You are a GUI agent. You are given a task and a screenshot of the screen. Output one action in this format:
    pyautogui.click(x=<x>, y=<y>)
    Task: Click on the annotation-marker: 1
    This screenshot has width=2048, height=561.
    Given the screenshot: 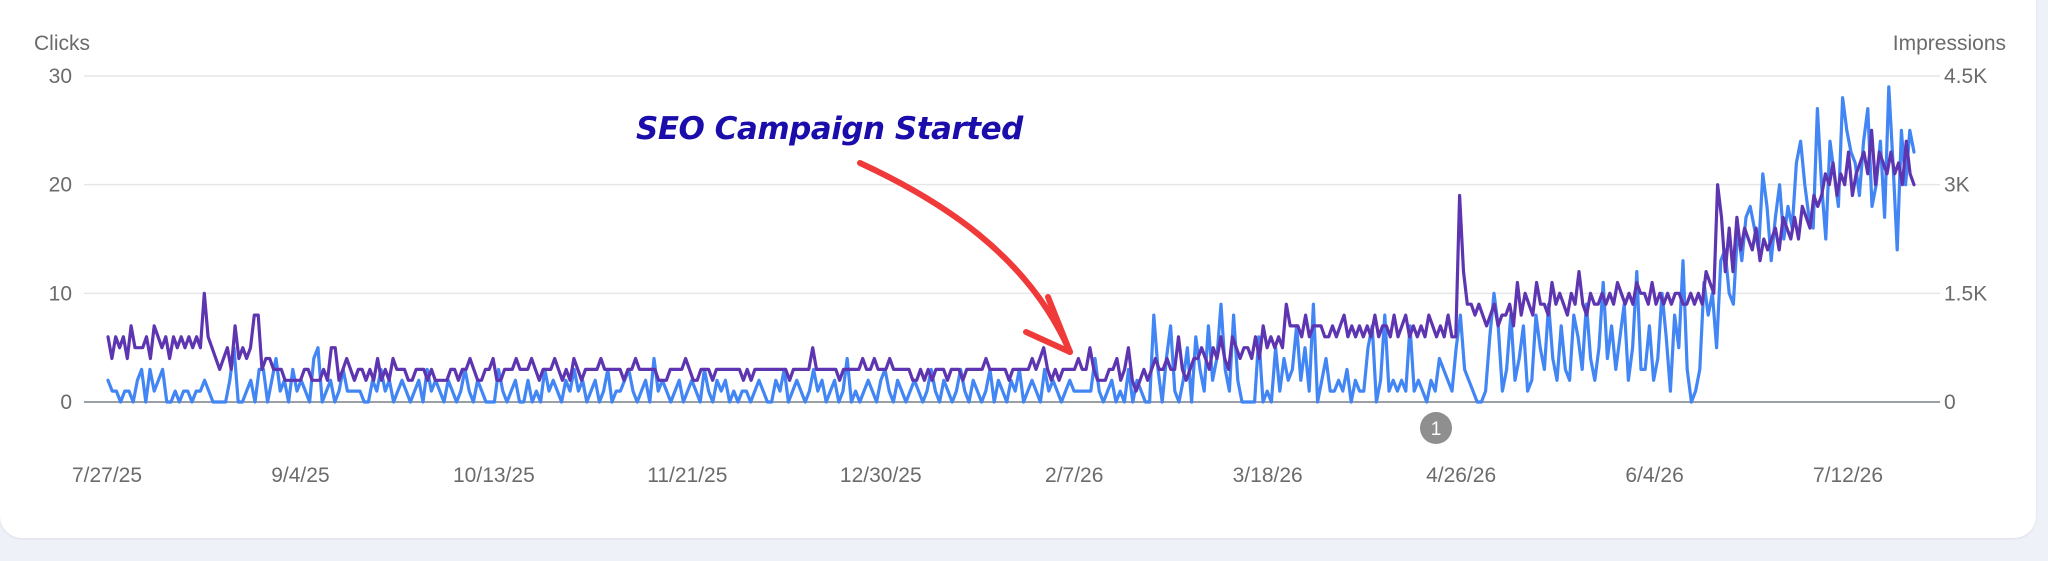 What is the action you would take?
    pyautogui.click(x=1436, y=428)
    